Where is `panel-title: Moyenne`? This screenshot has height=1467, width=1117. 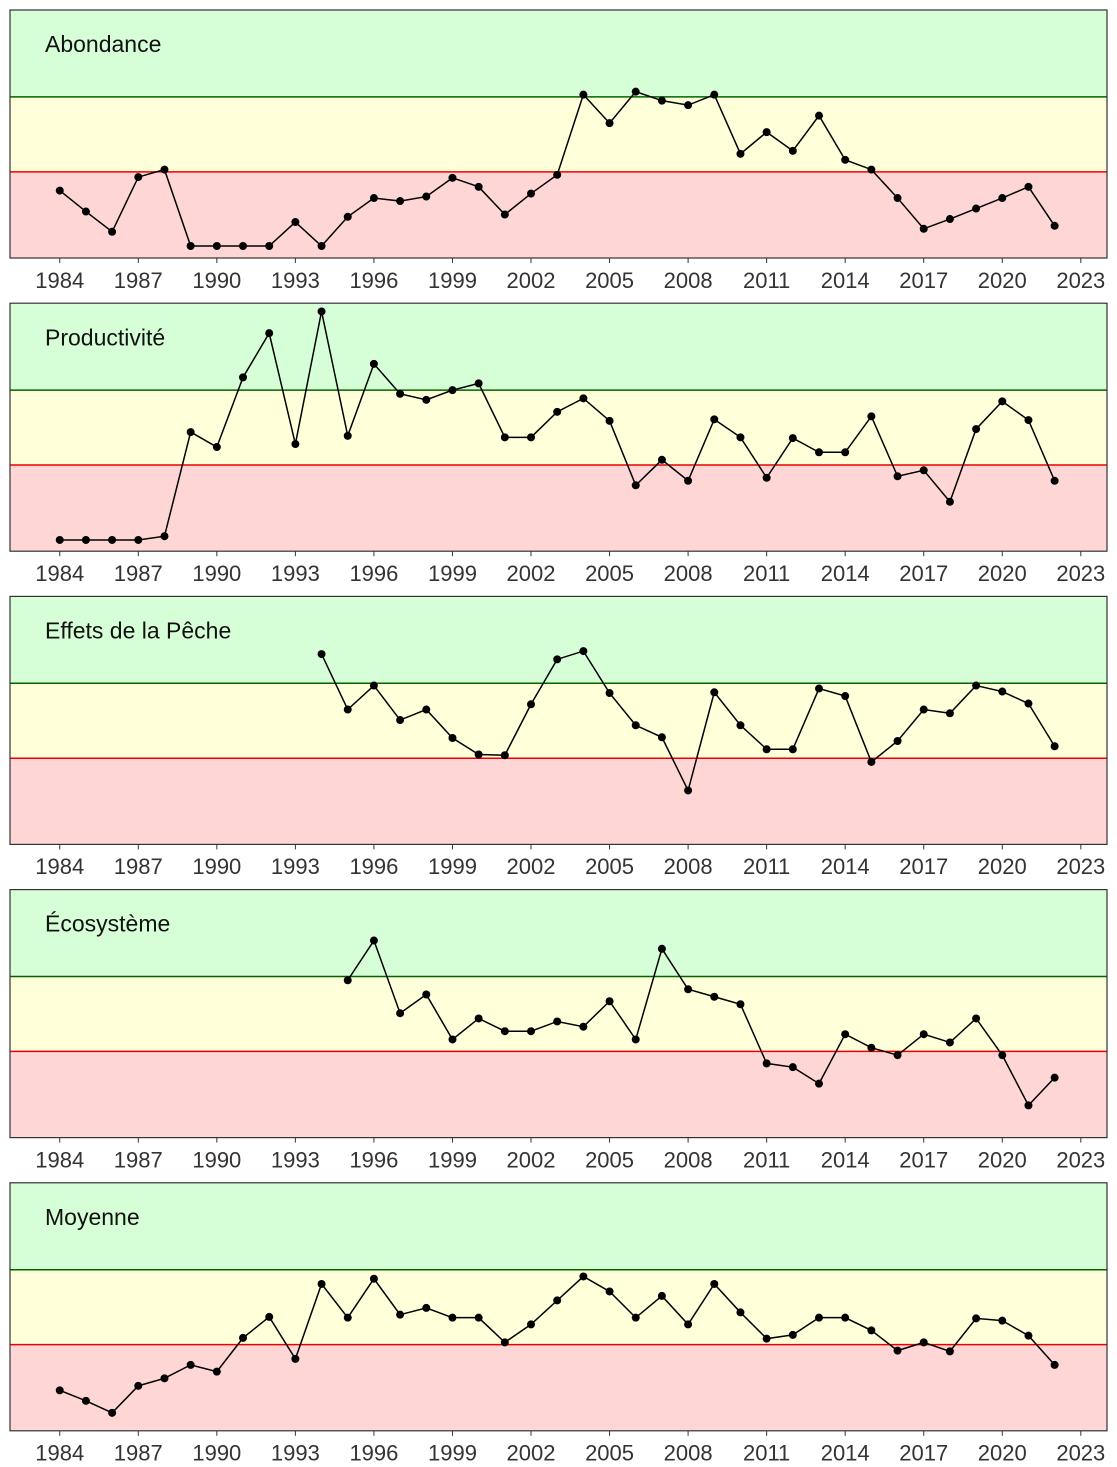
panel-title: Moyenne is located at coordinates (92, 1217).